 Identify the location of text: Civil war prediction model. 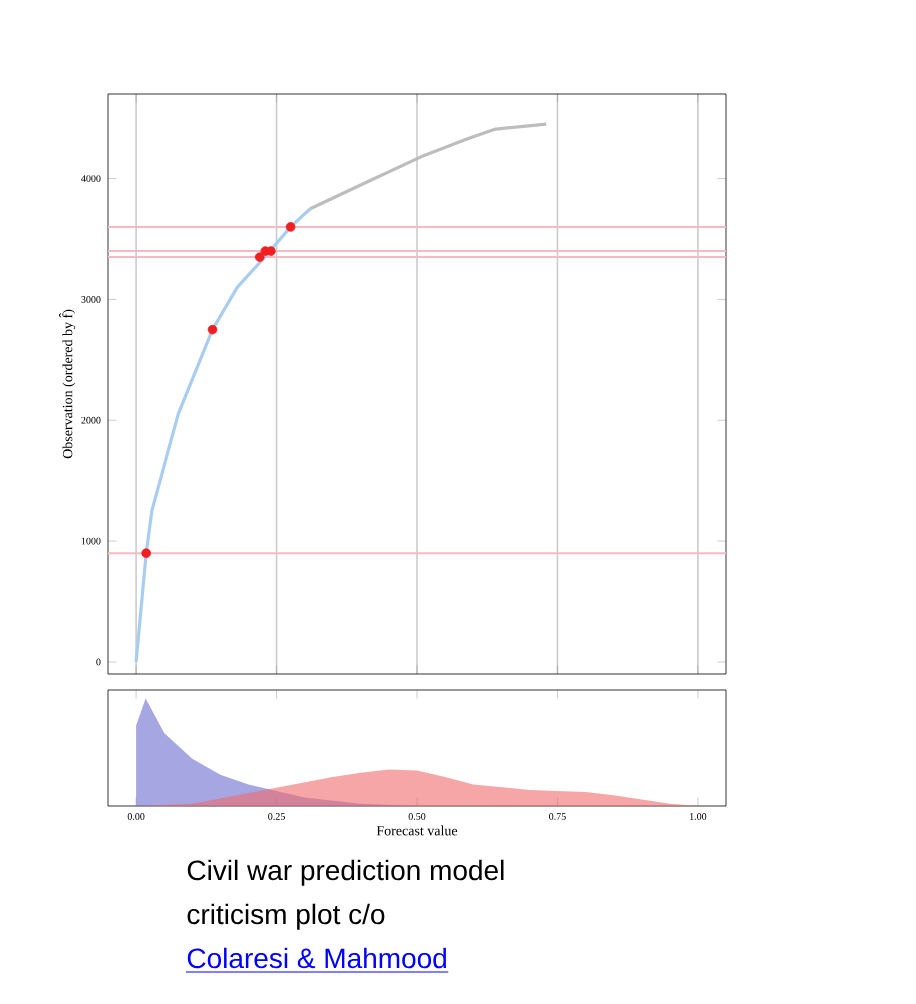
(345, 872).